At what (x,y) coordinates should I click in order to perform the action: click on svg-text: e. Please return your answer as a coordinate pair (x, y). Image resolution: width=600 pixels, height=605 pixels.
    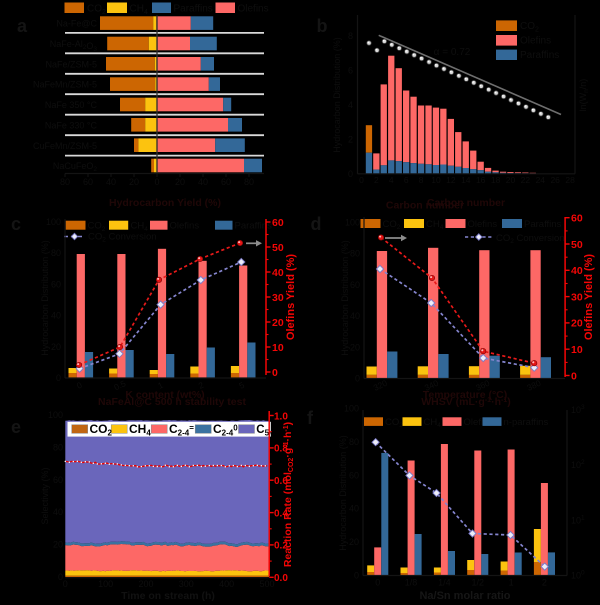
    Looking at the image, I should click on (16, 427).